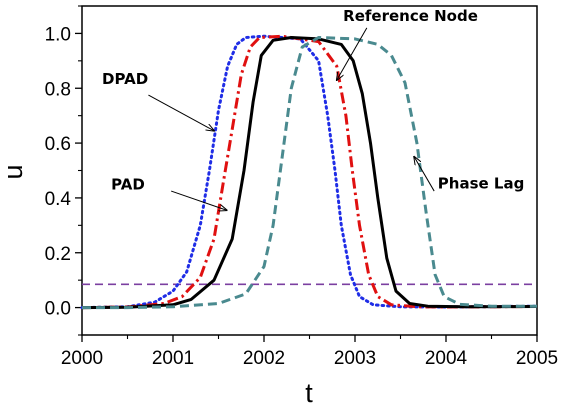 The width and height of the screenshot is (568, 409). I want to click on x-tick-label: 2004, so click(446, 358).